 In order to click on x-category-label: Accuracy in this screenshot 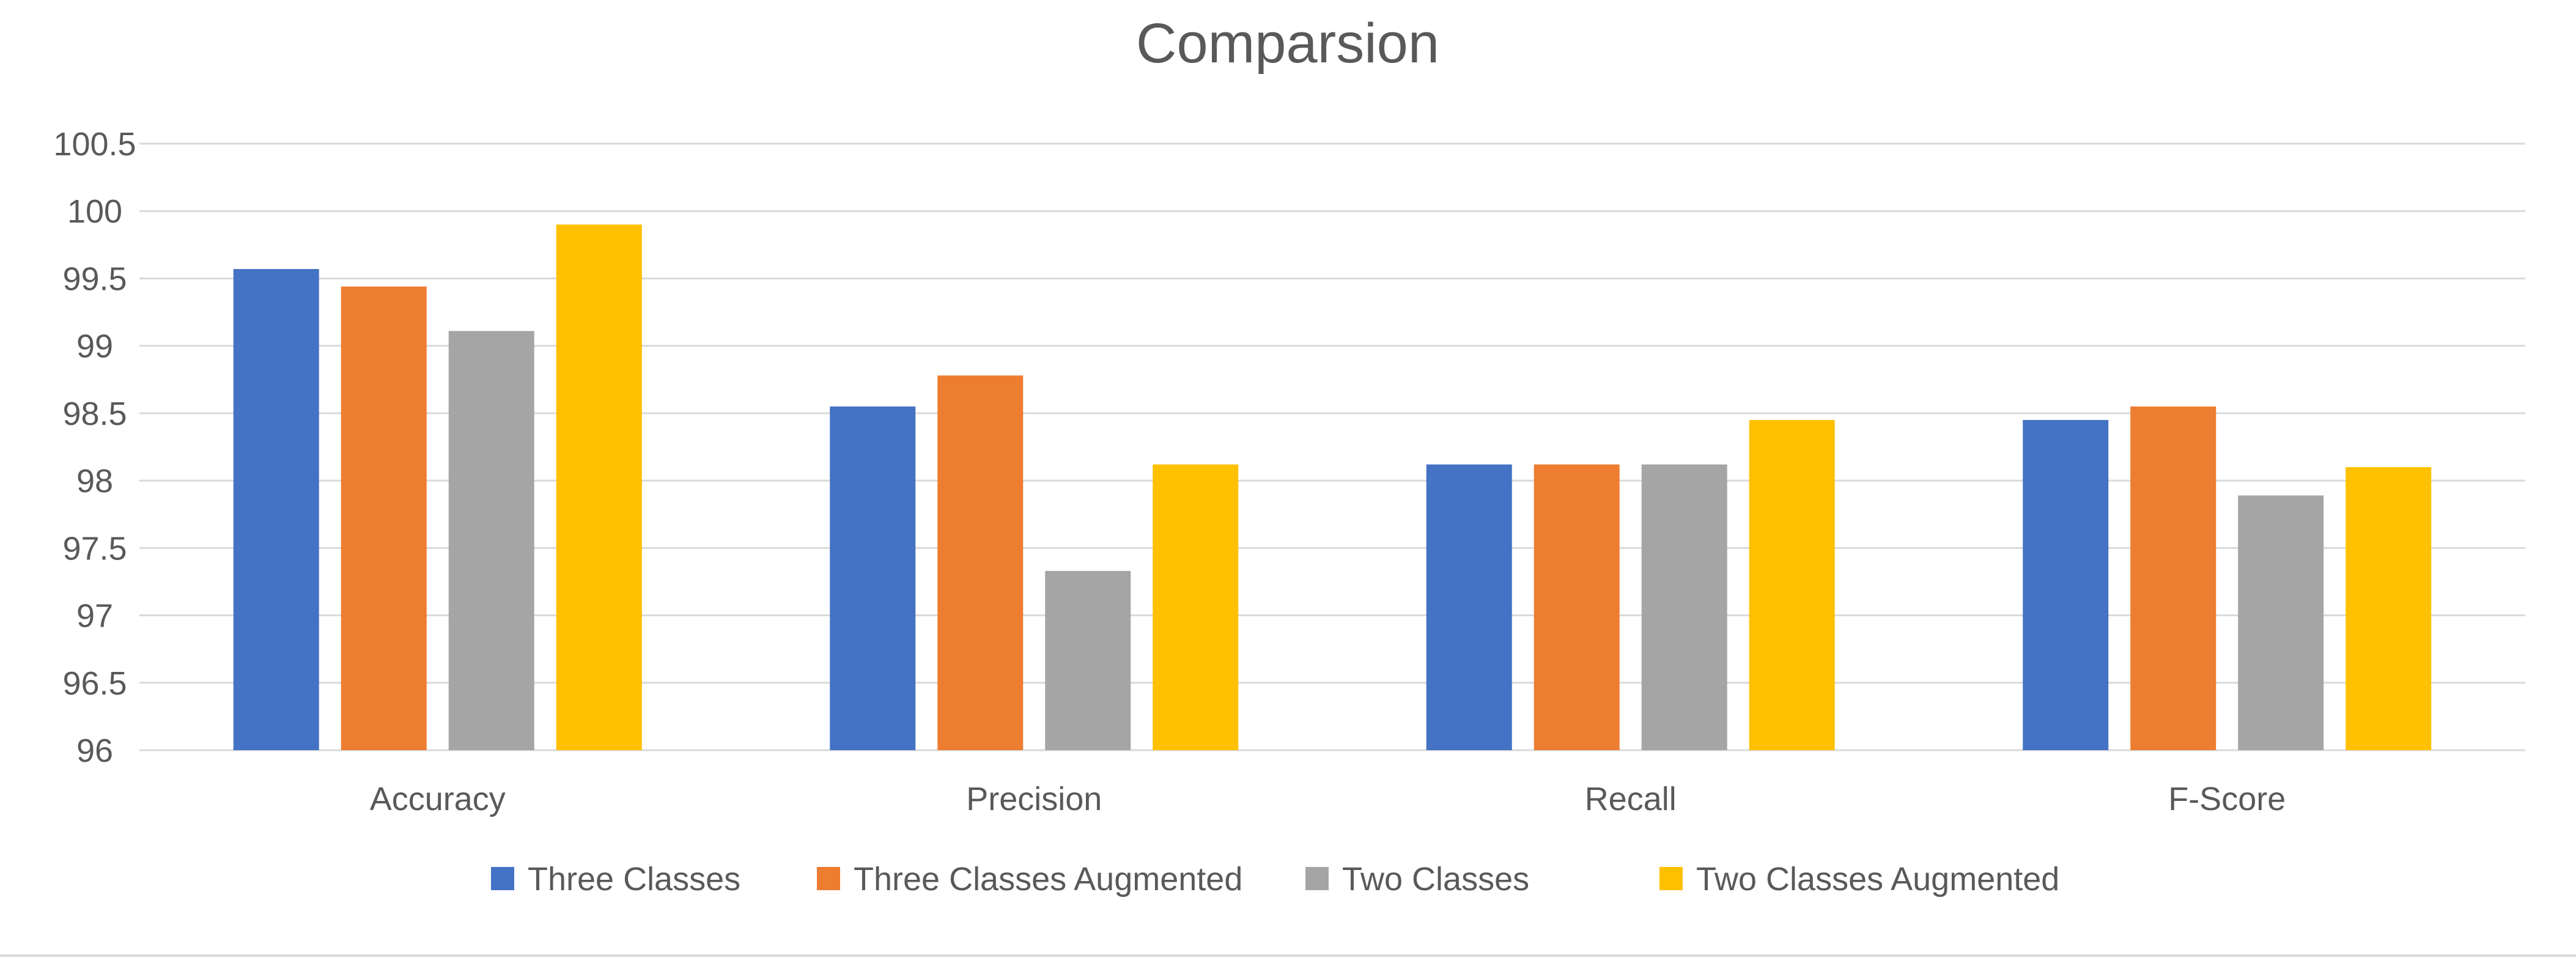, I will do `click(438, 799)`.